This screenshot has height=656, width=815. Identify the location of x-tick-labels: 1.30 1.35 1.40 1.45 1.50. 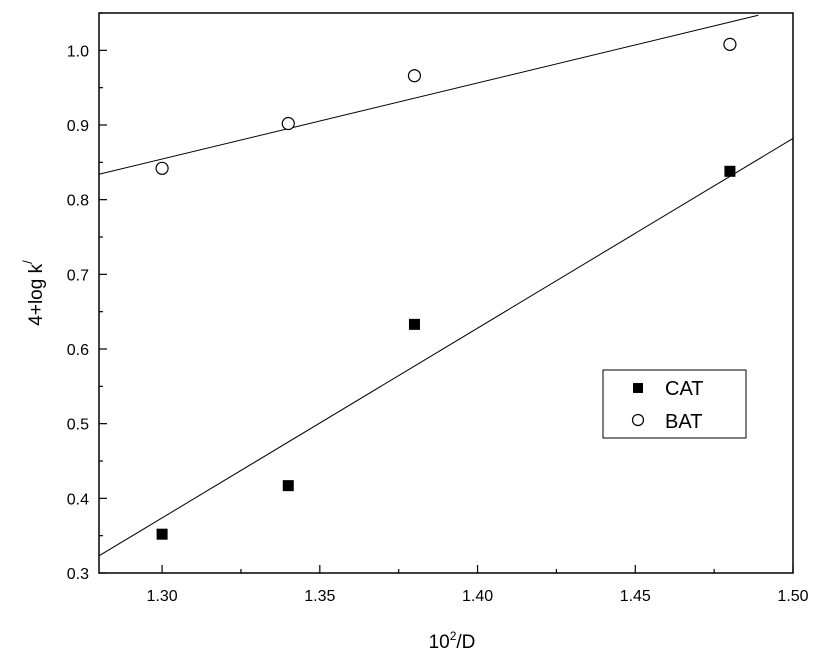
(478, 596).